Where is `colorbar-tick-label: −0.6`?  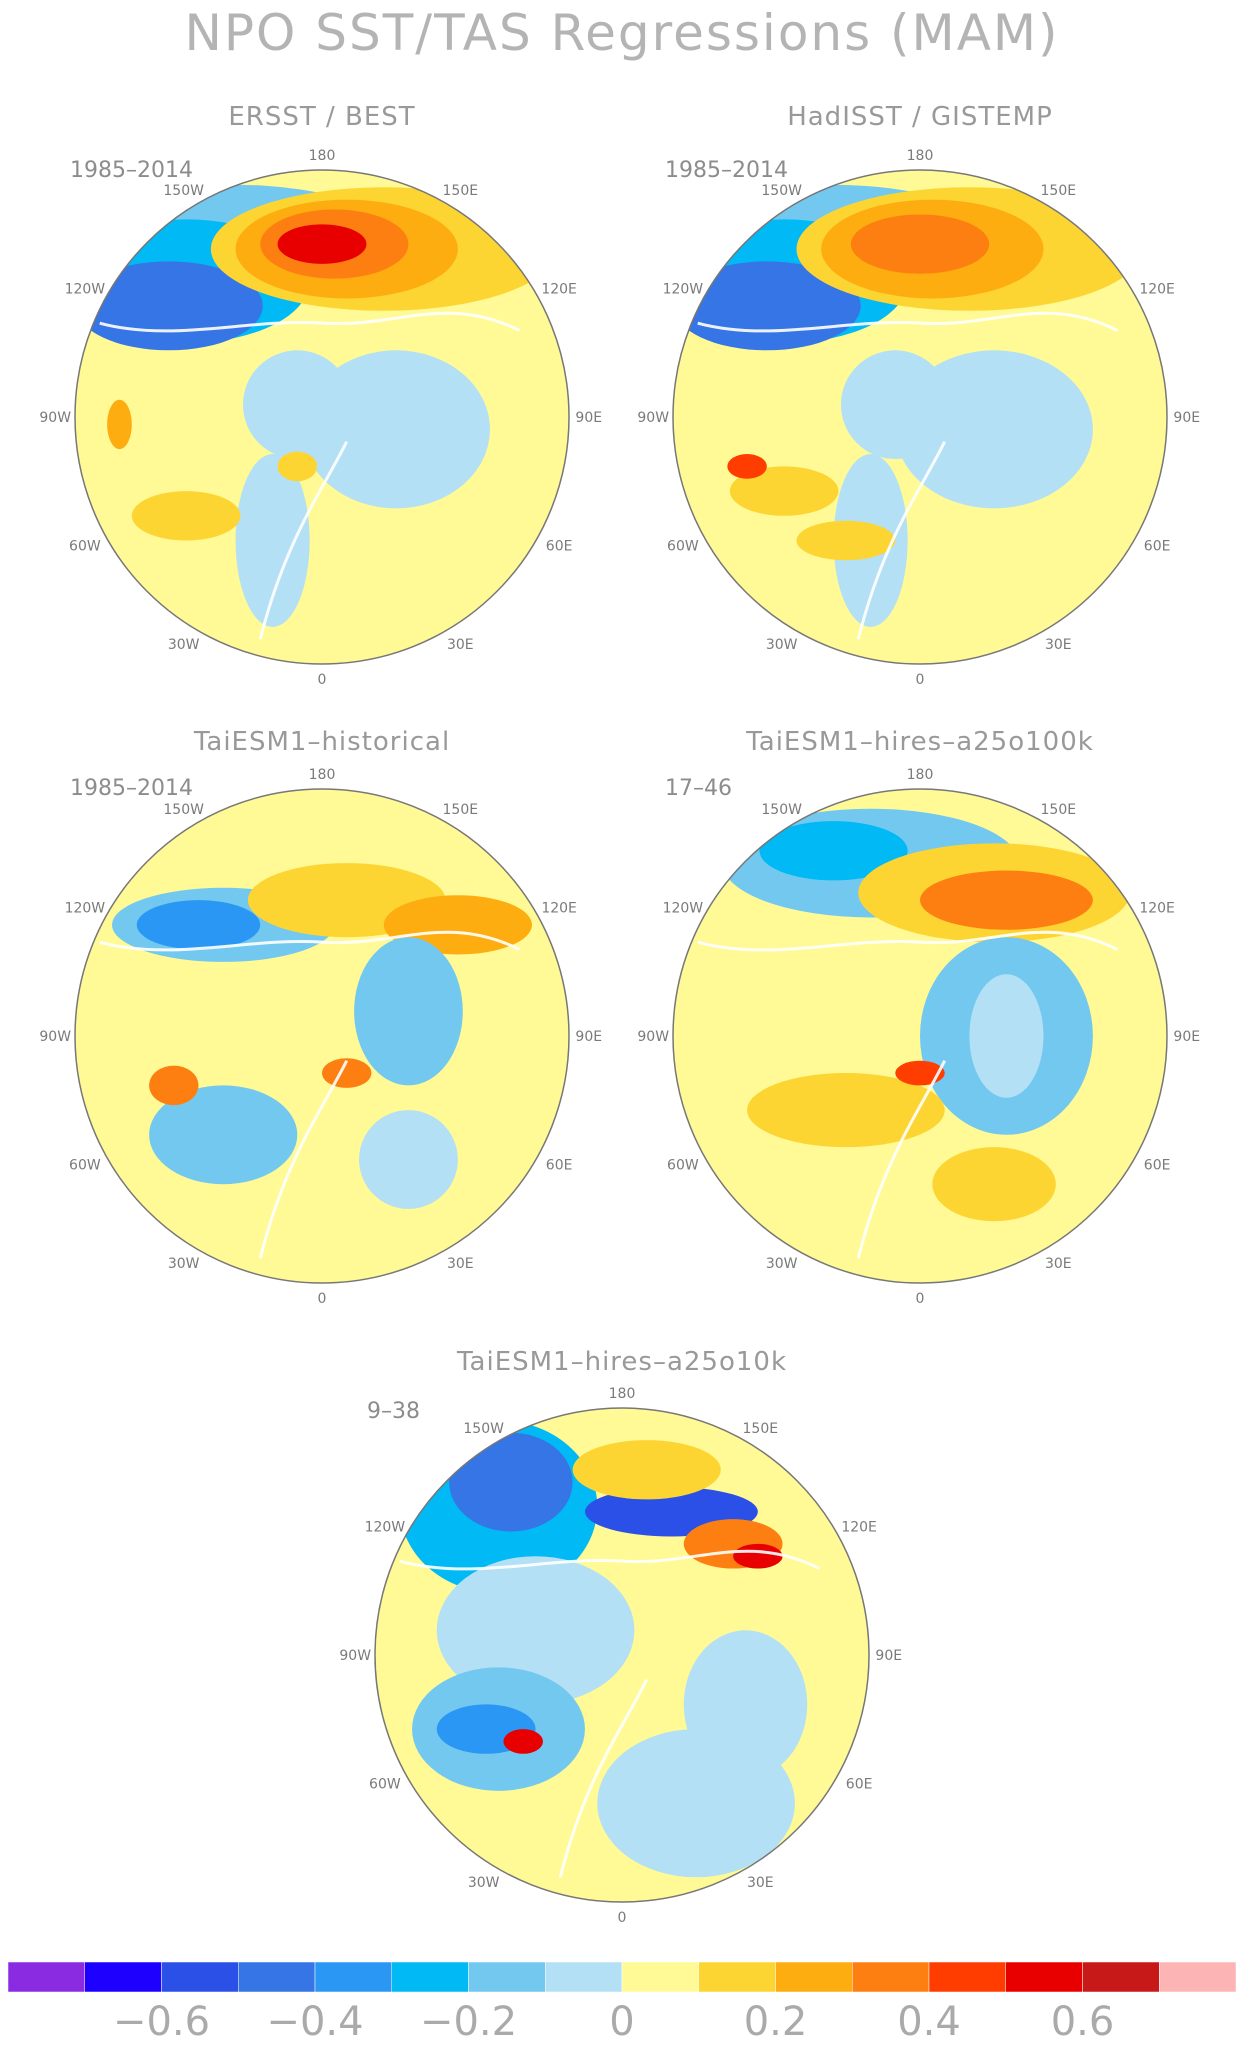
colorbar-tick-label: −0.6 is located at coordinates (161, 2022).